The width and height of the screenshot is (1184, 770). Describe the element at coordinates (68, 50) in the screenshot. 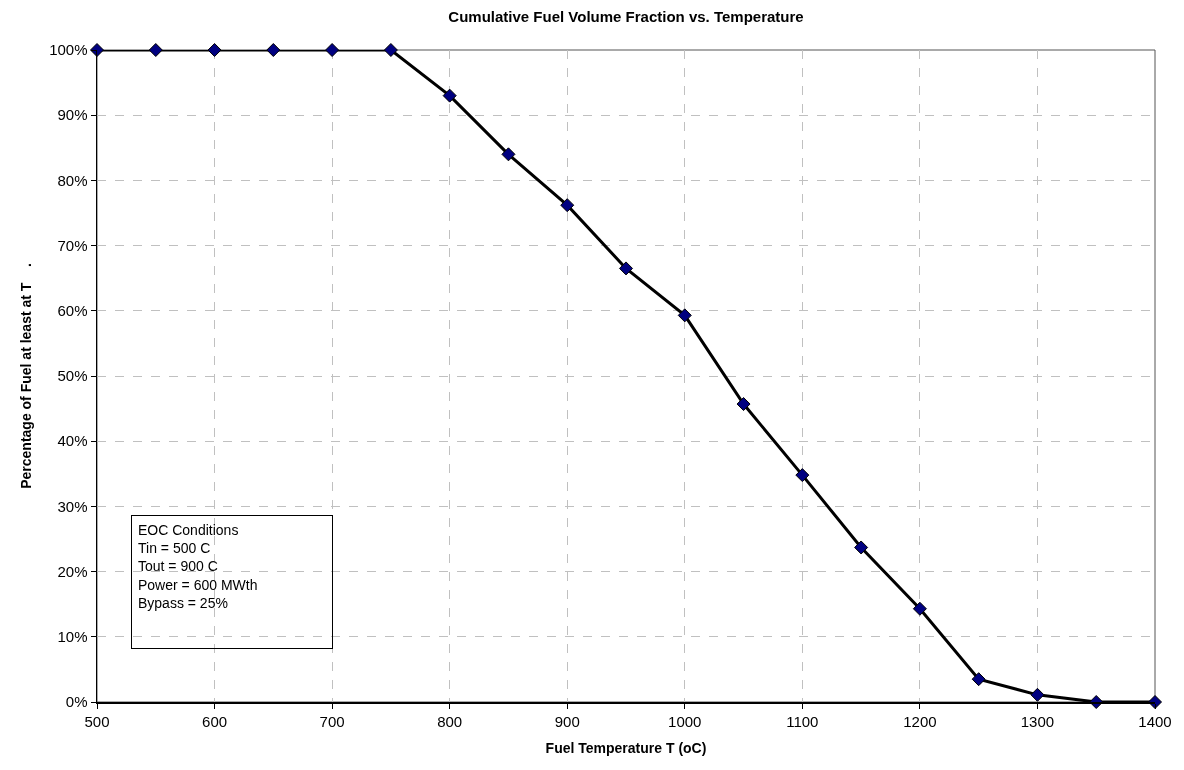

I see `y-tick-label: 100%` at that location.